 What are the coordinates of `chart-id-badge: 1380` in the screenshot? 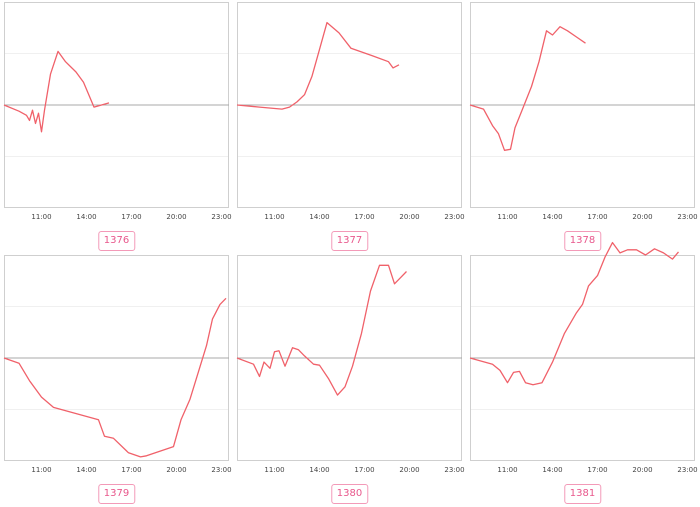 It's located at (349, 494).